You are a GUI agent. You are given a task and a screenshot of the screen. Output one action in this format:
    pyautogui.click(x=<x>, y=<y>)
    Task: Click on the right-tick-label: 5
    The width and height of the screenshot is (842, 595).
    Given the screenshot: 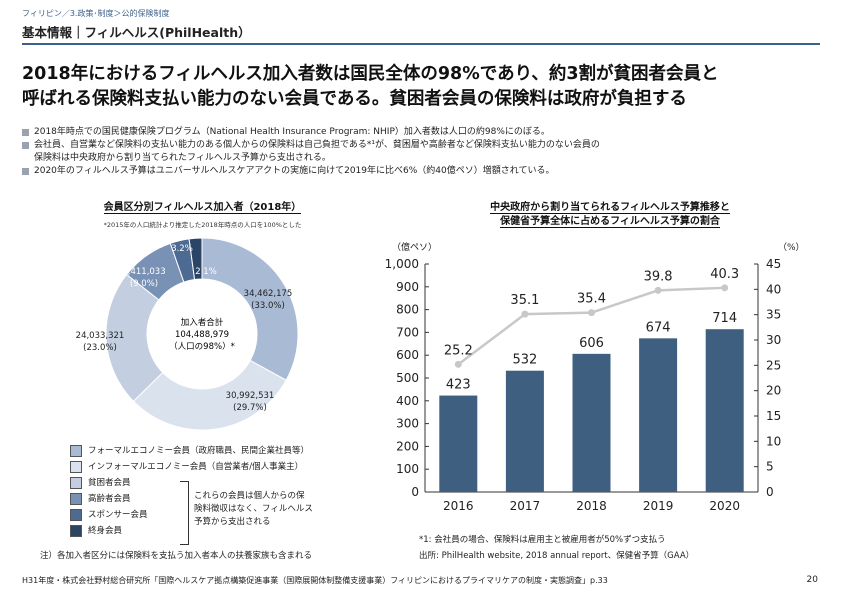 What is the action you would take?
    pyautogui.click(x=770, y=467)
    